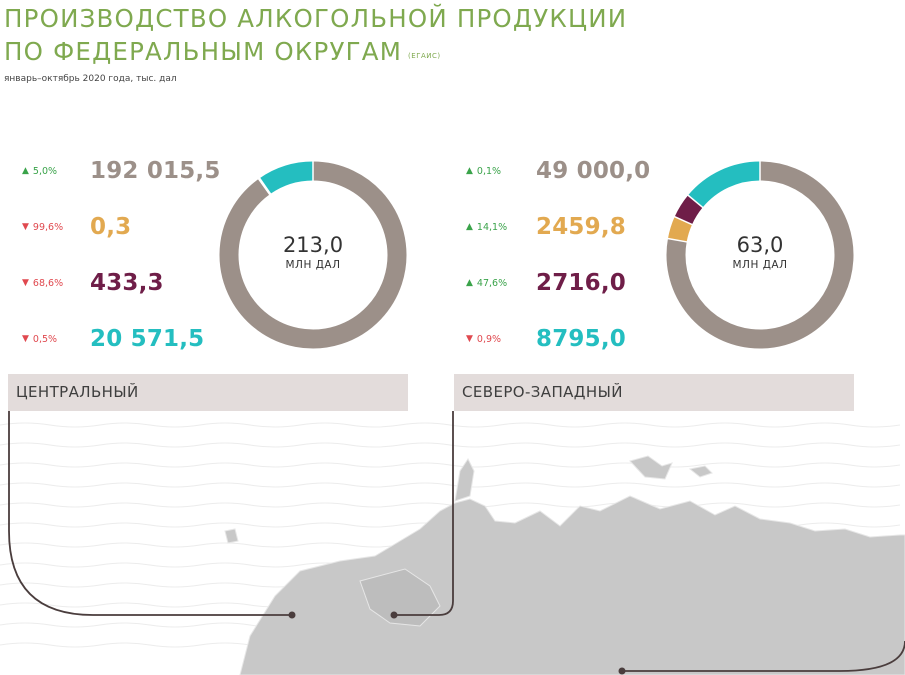  What do you see at coordinates (581, 283) in the screenshot?
I see `volume-value: 2716,0` at bounding box center [581, 283].